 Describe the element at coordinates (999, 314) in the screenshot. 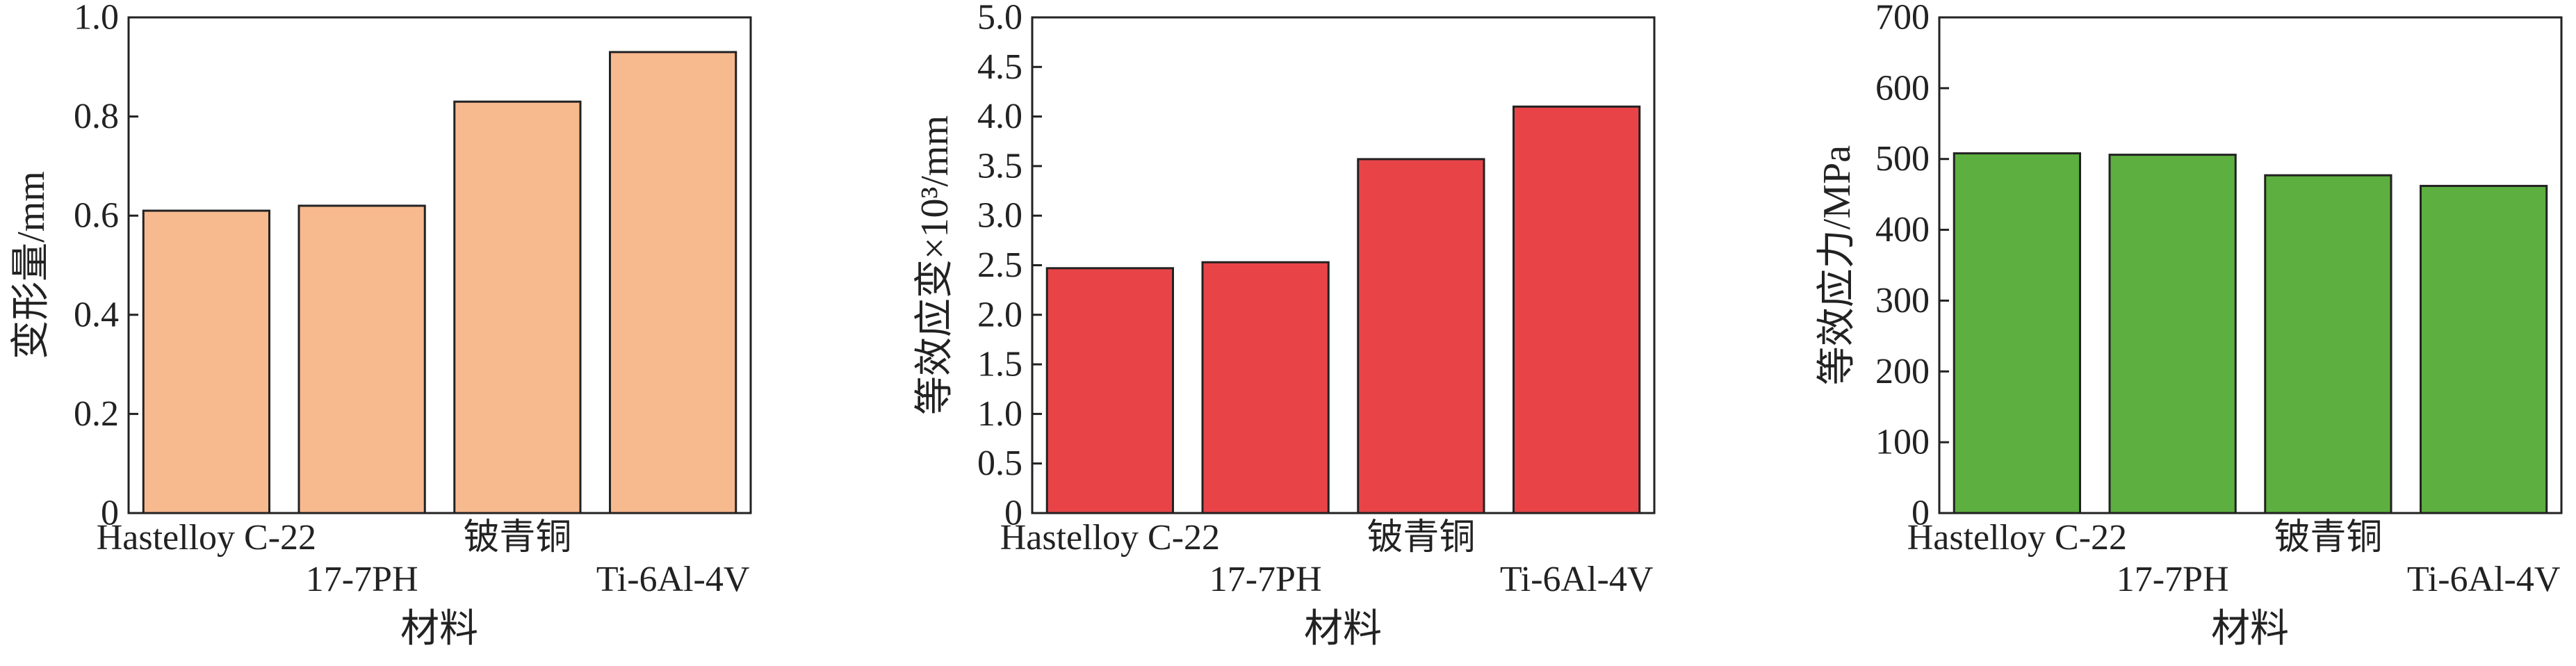

I see `y-tick-label: 2.0` at that location.